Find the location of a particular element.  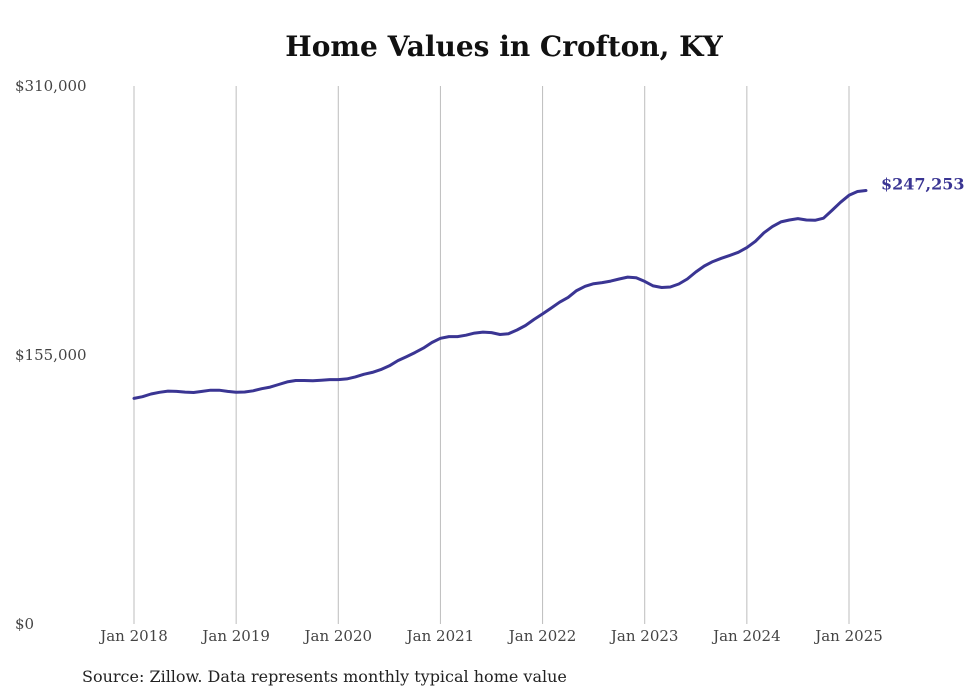

x-tick-label: Jan 2021 is located at coordinates (440, 636).